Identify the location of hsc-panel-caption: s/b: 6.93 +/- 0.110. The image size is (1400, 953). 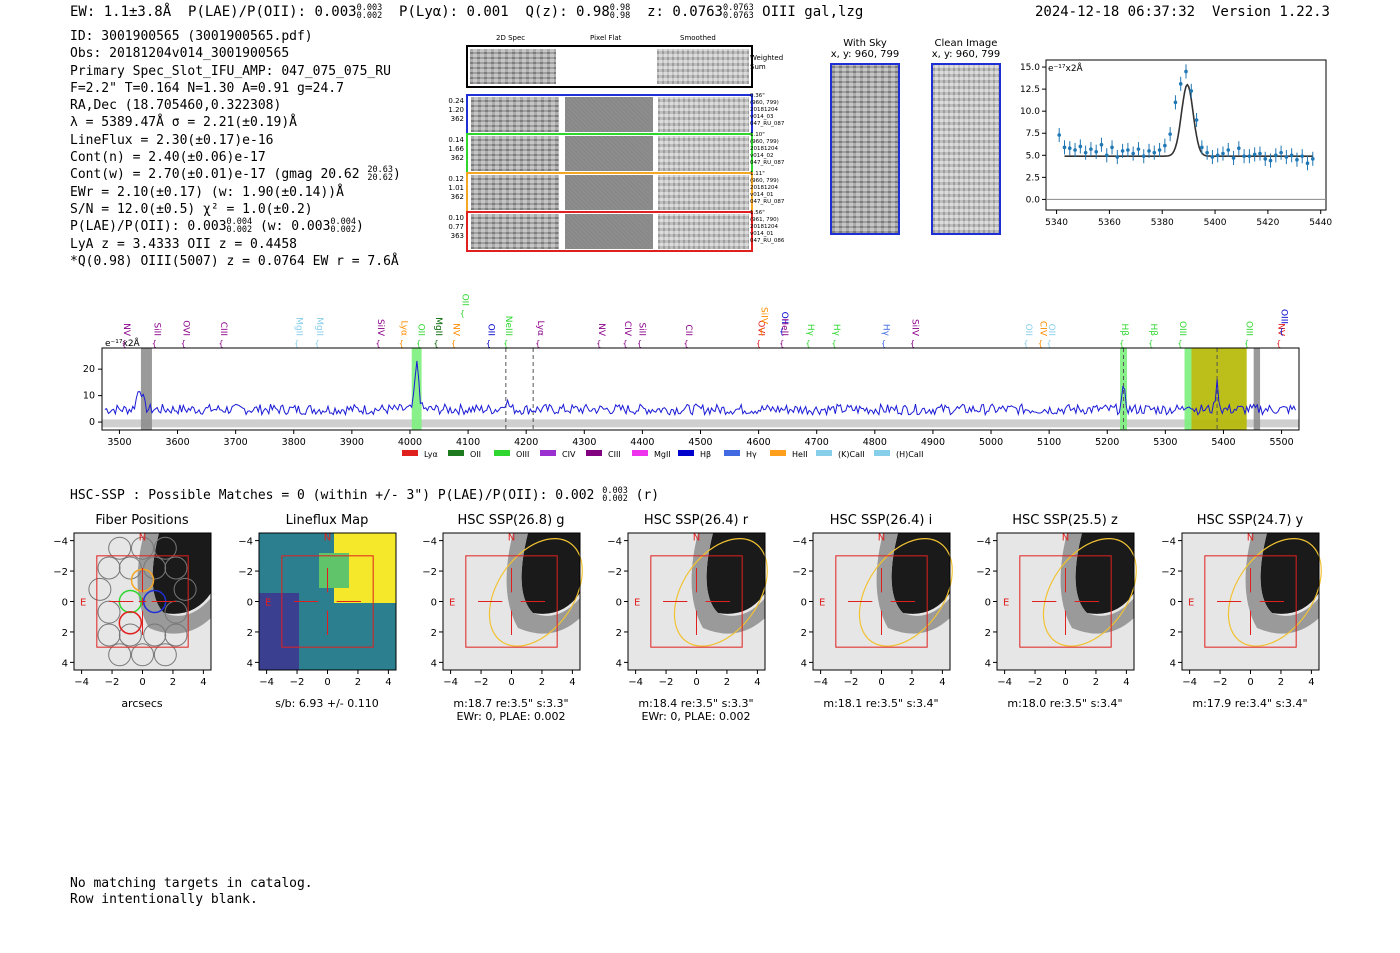
(327, 703).